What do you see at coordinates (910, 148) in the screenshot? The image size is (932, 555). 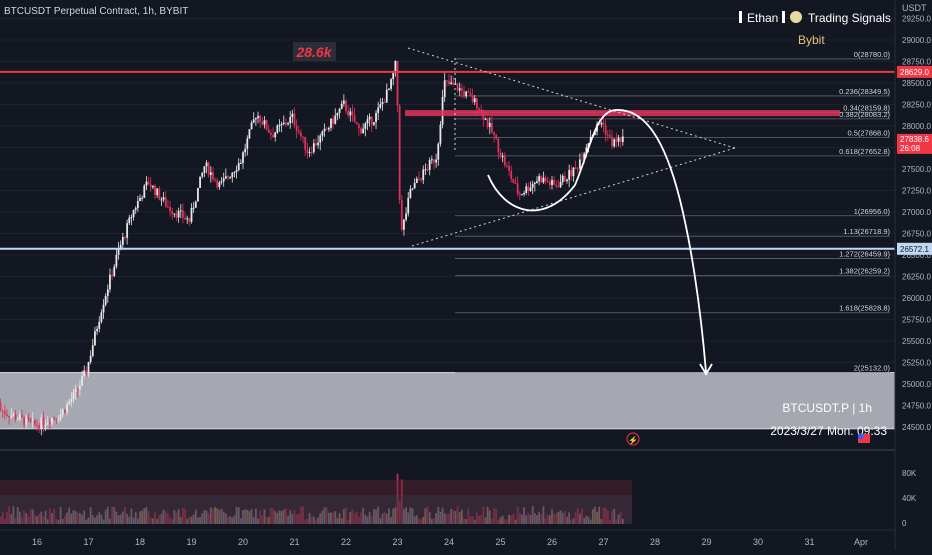 I see `svg-text: 26:08` at bounding box center [910, 148].